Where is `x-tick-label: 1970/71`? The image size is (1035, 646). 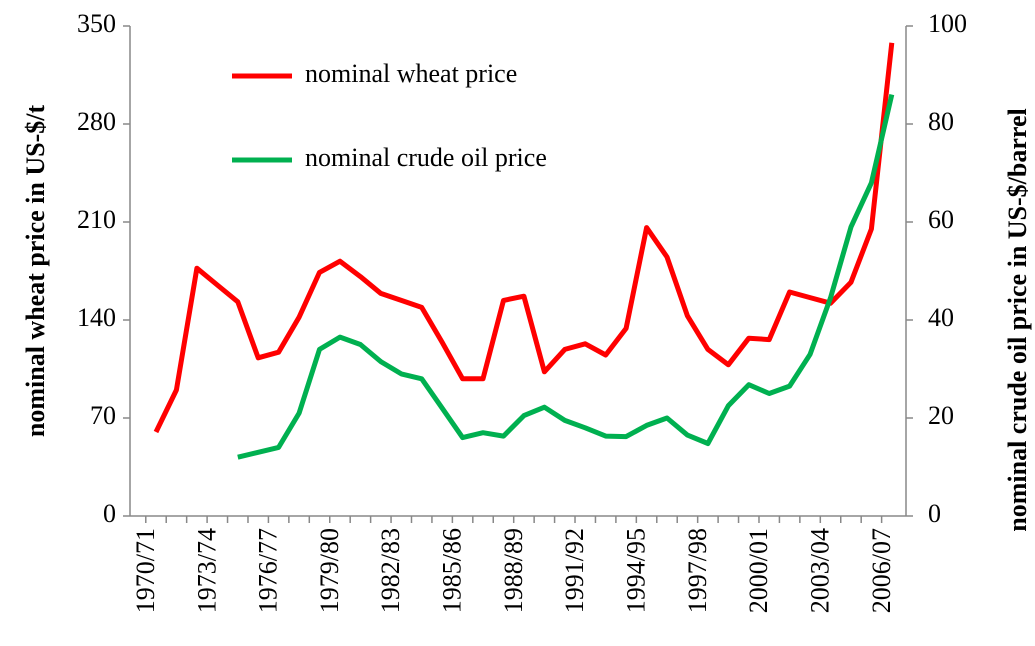
x-tick-label: 1970/71 is located at coordinates (145, 570).